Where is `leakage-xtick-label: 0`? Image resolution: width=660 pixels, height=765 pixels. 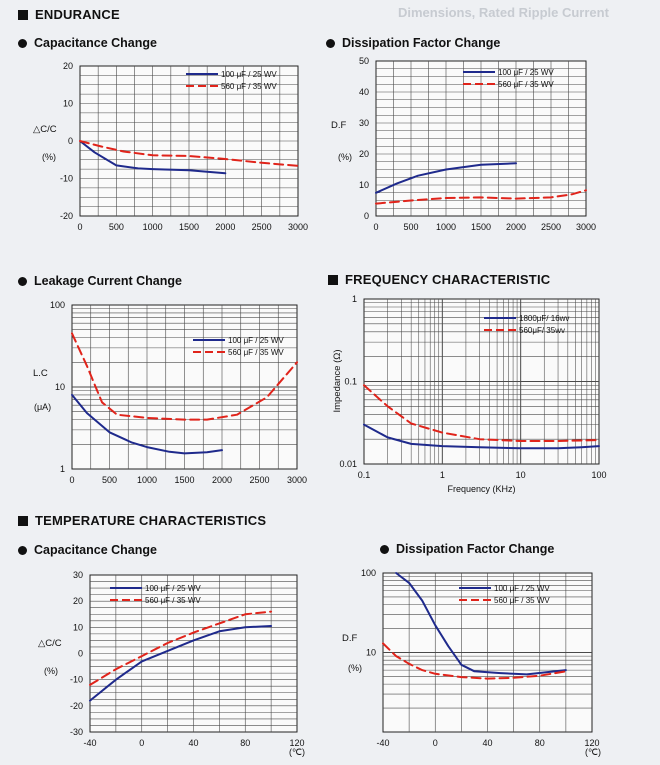 leakage-xtick-label: 0 is located at coordinates (71, 480).